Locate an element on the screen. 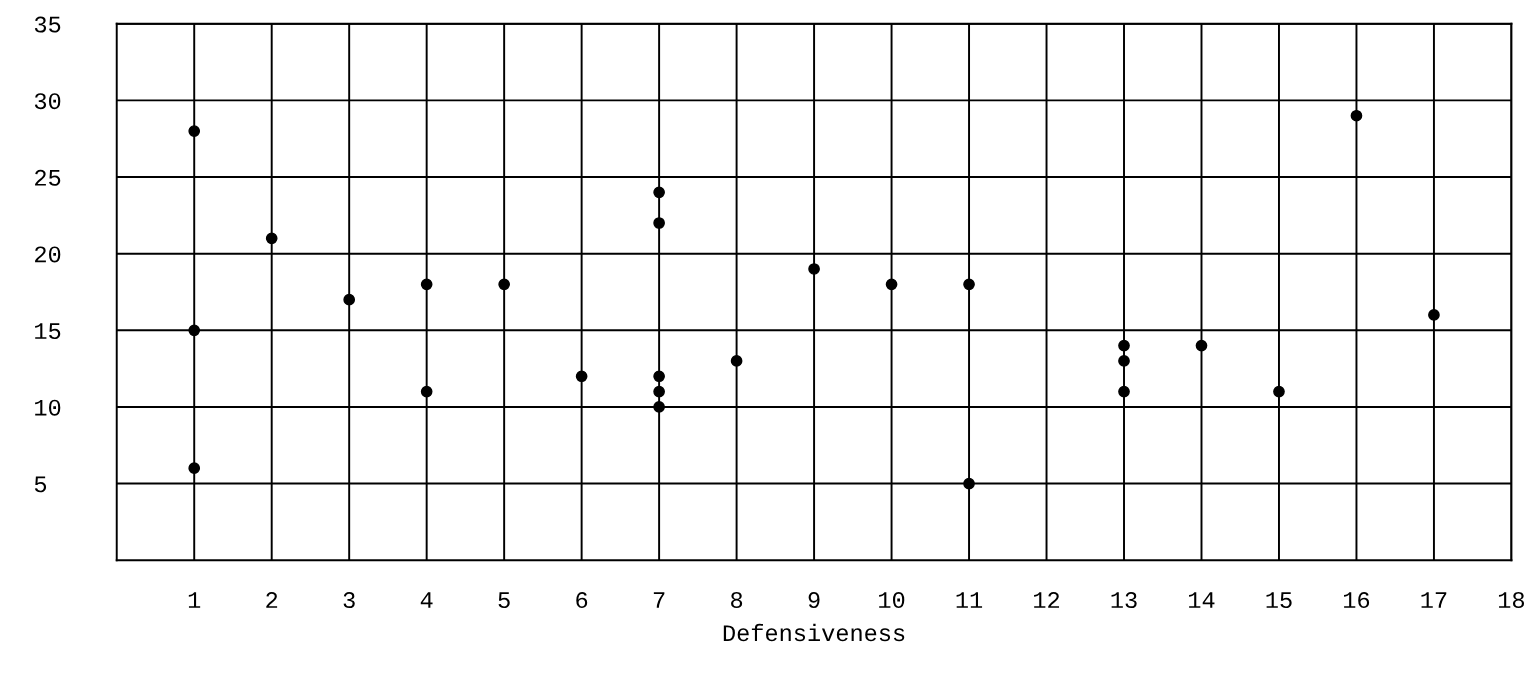 This screenshot has width=1536, height=679. x-tick-label: 1 is located at coordinates (194, 600).